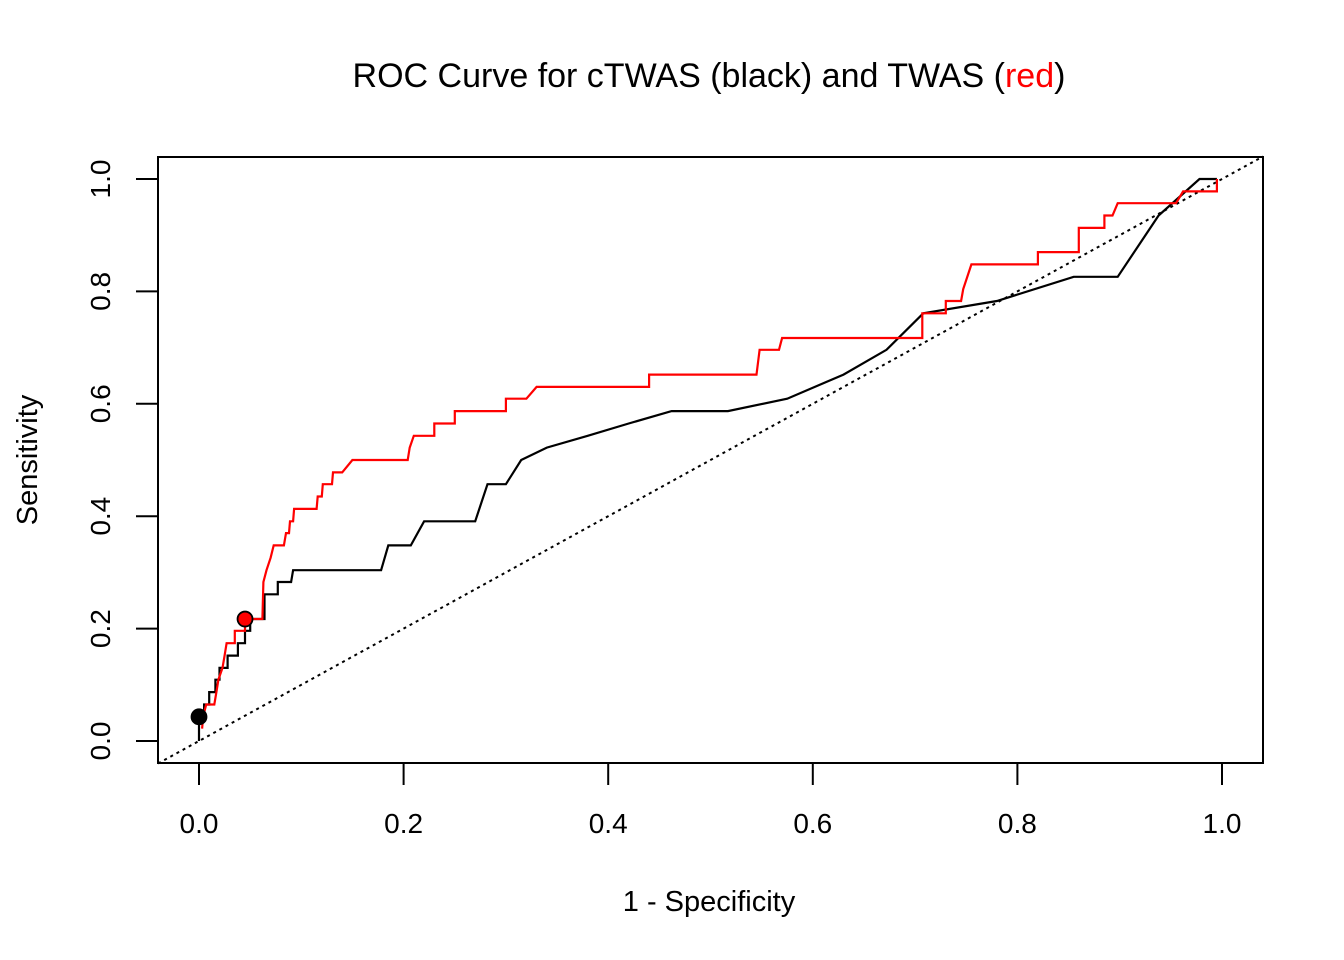 This screenshot has height=960, width=1344. What do you see at coordinates (1029, 76) in the screenshot?
I see `chart-title-highlight: red` at bounding box center [1029, 76].